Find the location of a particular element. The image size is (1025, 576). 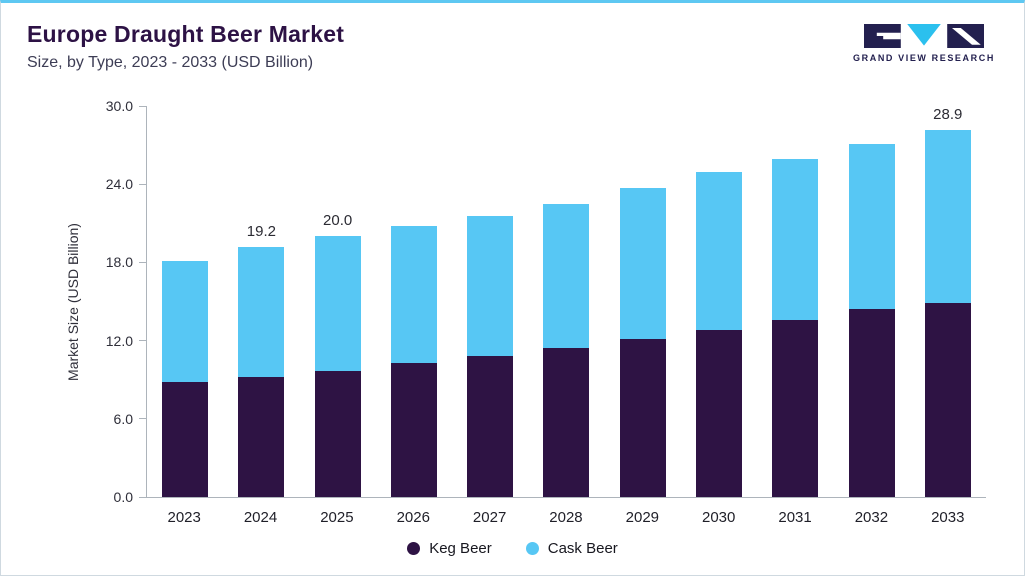

bar-segment-cask-beer-2030 is located at coordinates (718, 251).